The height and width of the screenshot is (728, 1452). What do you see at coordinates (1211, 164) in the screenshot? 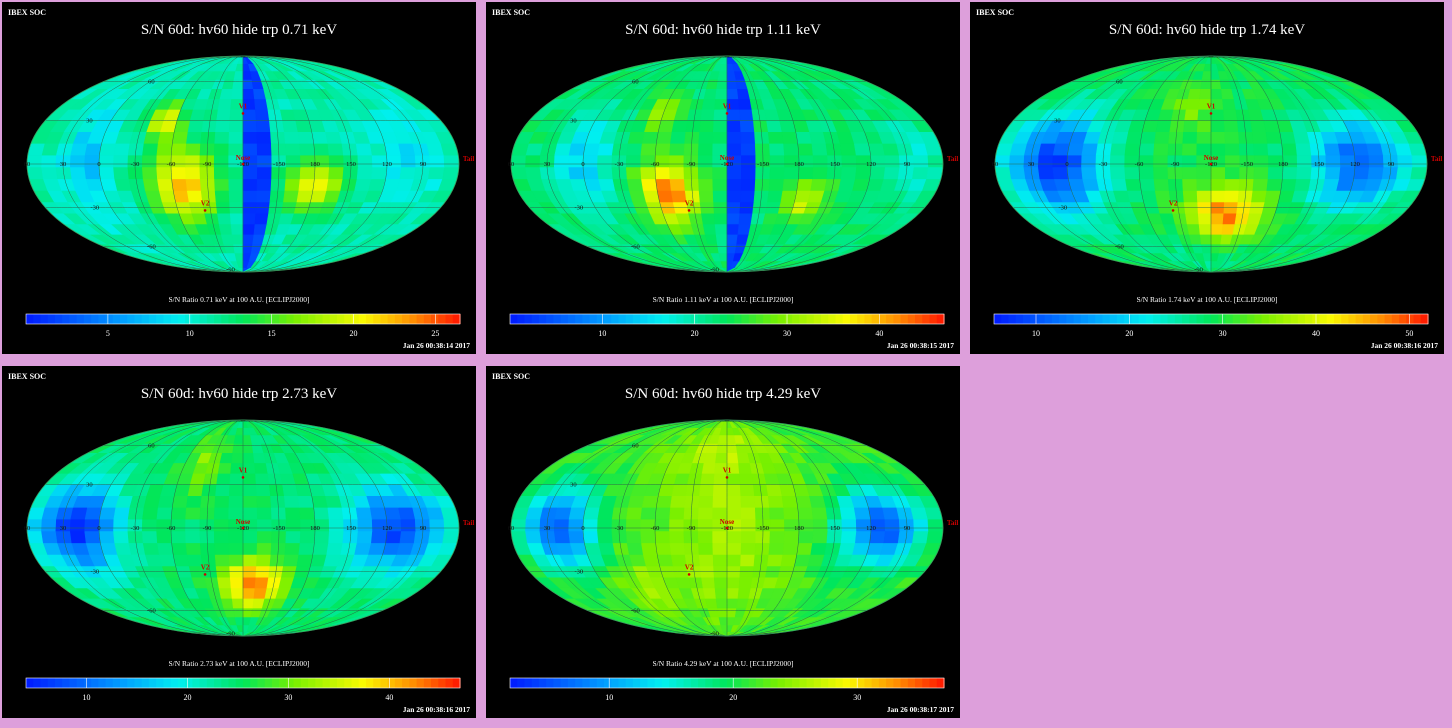
I see `nose-marker` at bounding box center [1211, 164].